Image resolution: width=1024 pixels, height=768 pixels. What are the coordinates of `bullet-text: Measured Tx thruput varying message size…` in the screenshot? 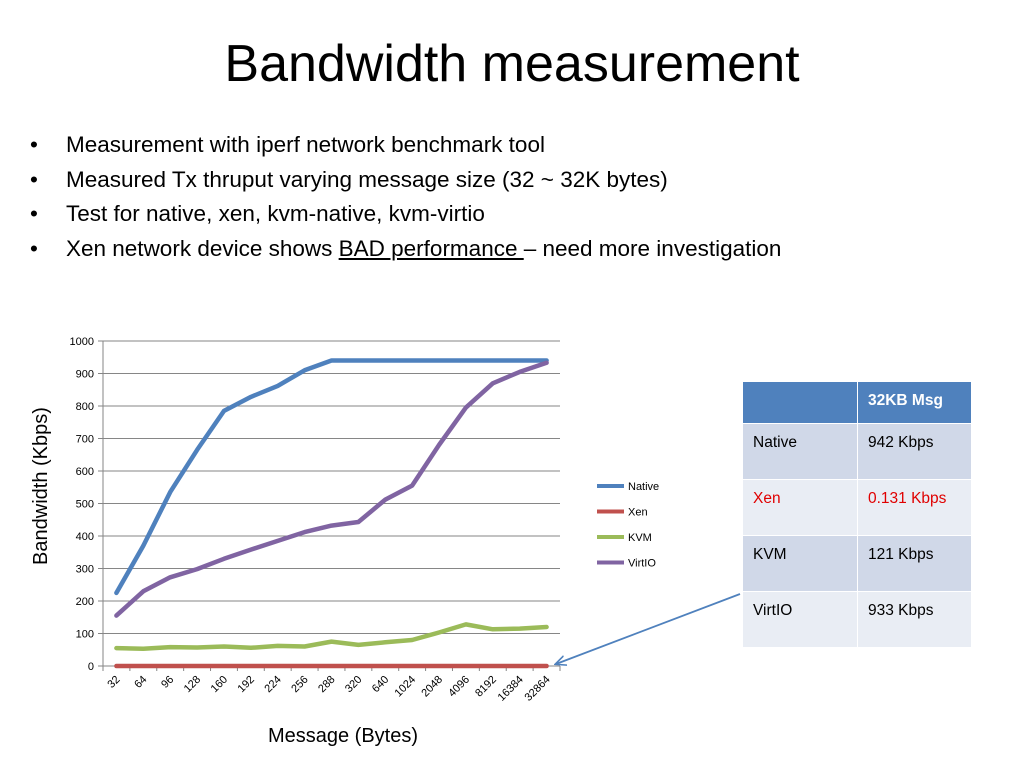 It's located at (367, 179).